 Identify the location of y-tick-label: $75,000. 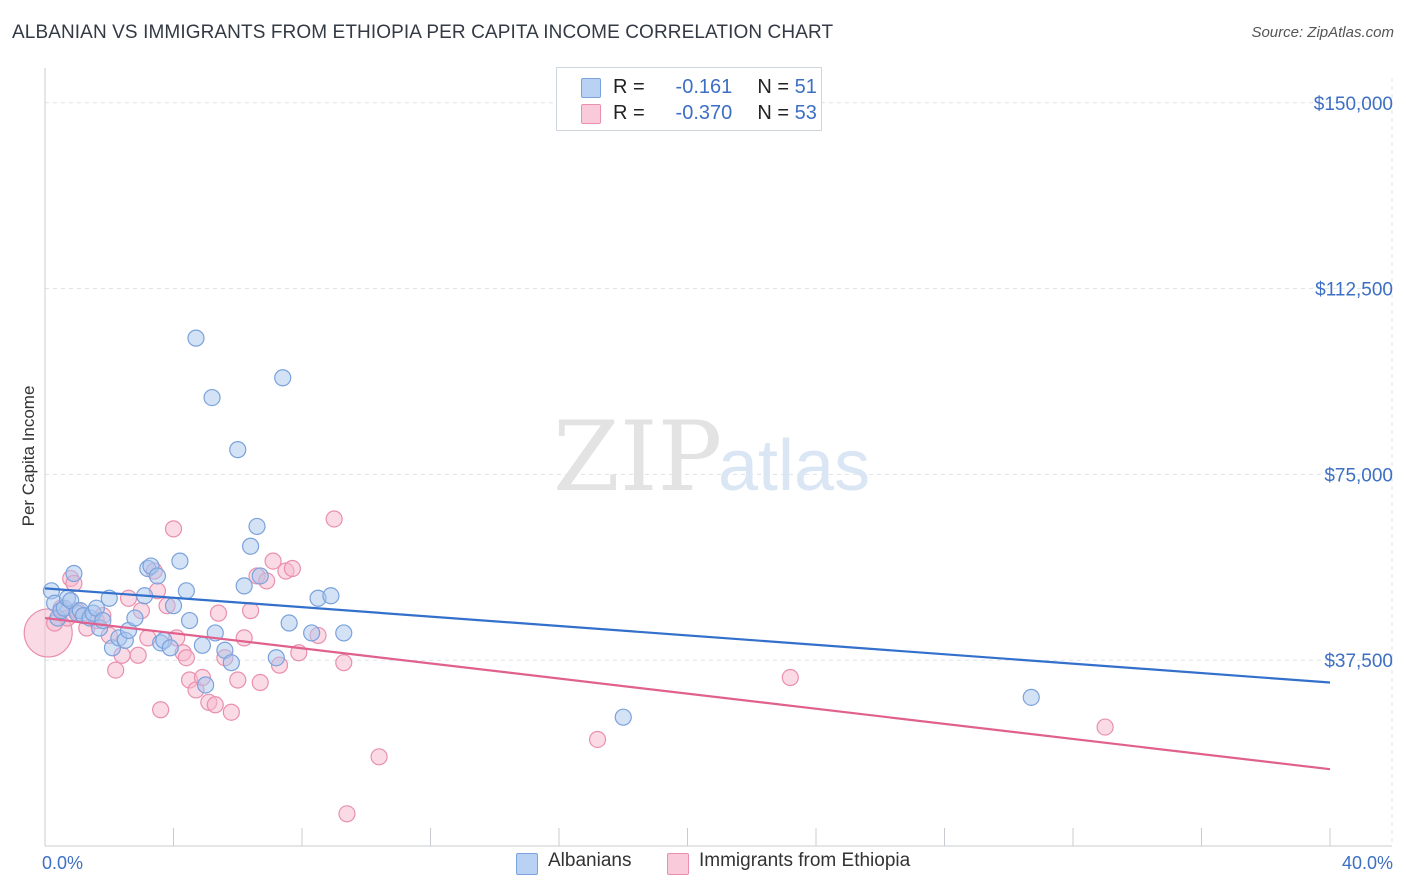
(1358, 475).